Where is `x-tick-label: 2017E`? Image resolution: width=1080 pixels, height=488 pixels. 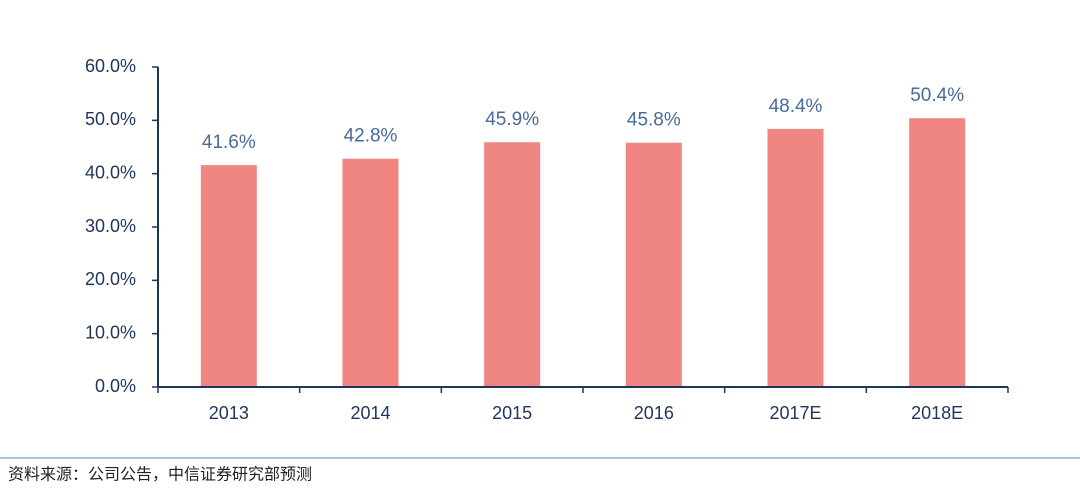 x-tick-label: 2017E is located at coordinates (795, 413).